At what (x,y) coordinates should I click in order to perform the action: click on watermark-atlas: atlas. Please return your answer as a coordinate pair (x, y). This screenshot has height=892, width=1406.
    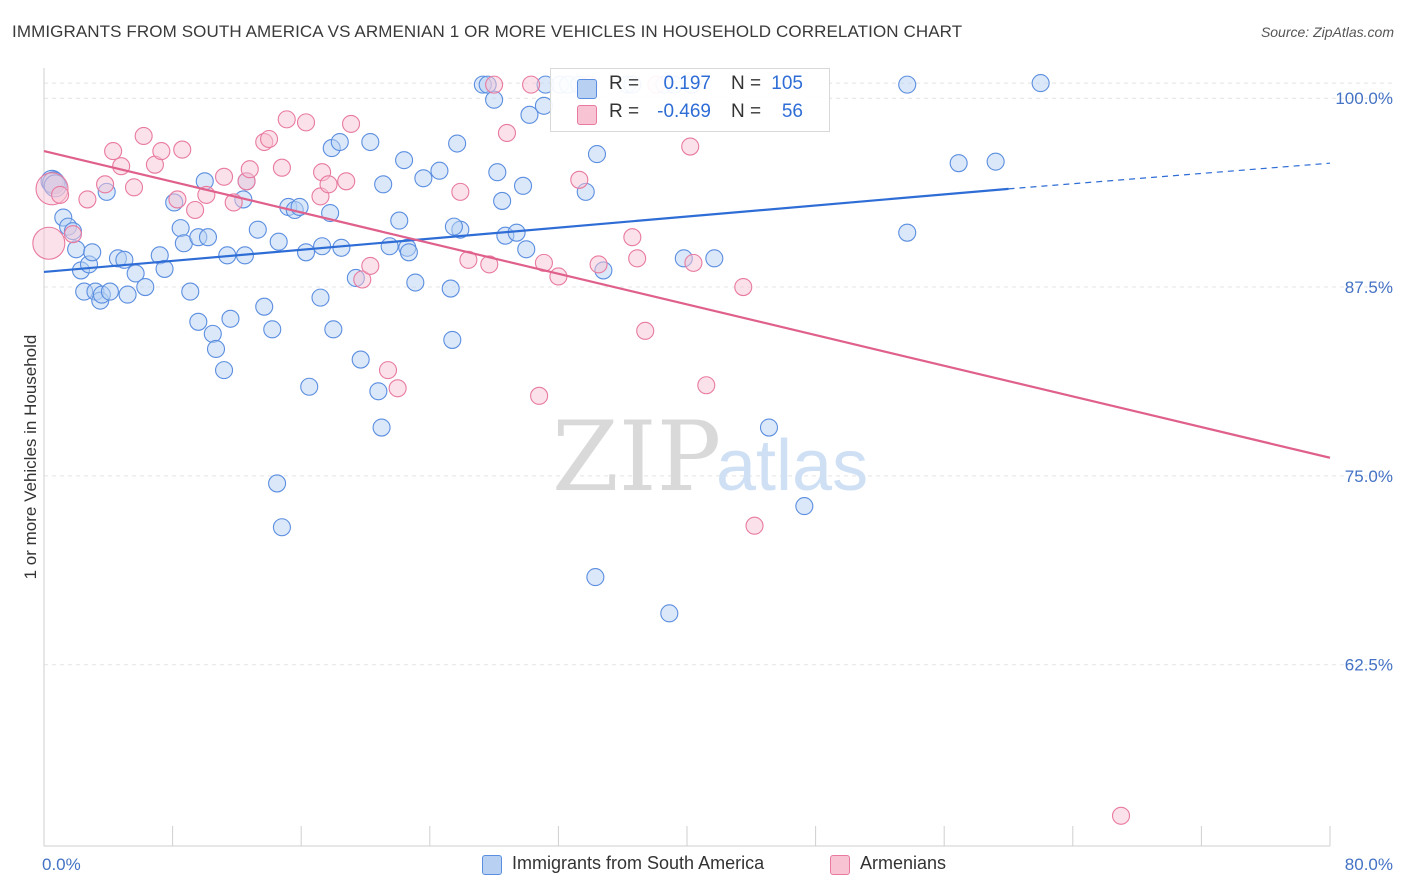
    Looking at the image, I should click on (792, 466).